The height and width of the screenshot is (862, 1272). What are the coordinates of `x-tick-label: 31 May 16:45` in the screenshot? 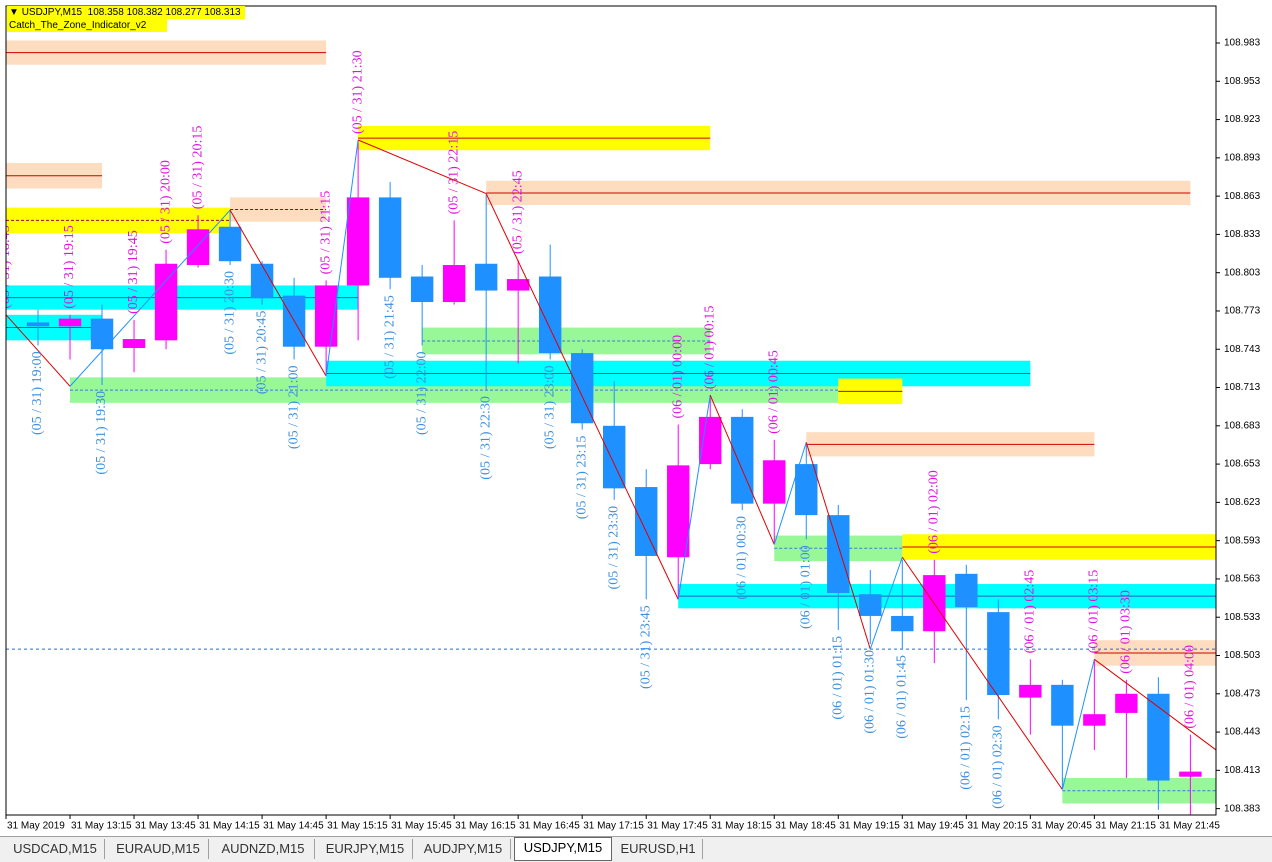 It's located at (549, 826).